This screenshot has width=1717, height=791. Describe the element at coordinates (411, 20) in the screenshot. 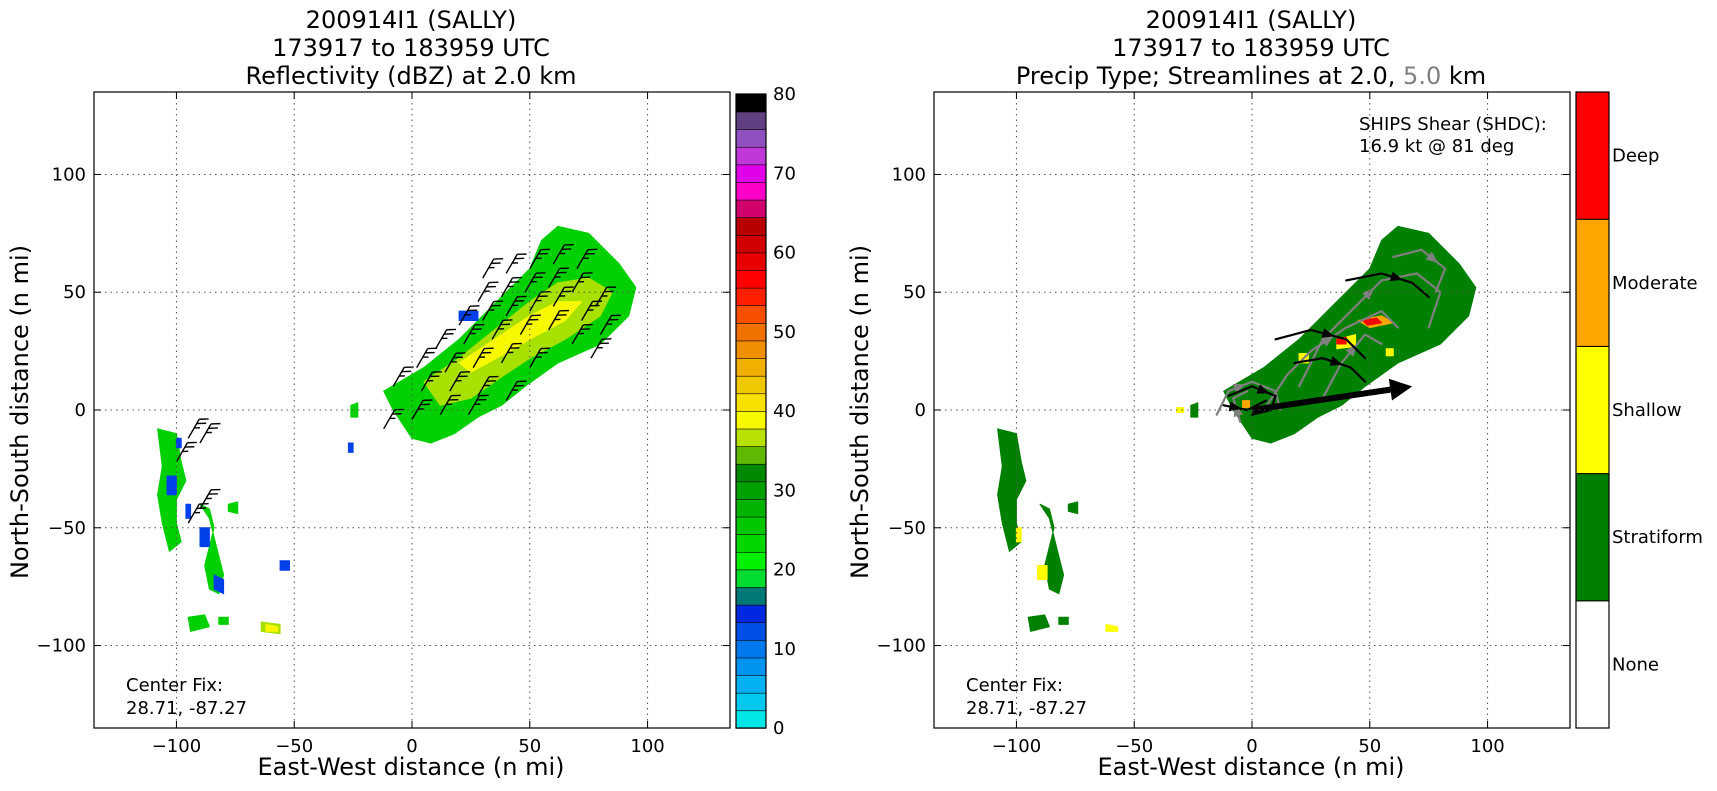

I see `left-title-line-1: 200914I1 (SALLY)` at that location.